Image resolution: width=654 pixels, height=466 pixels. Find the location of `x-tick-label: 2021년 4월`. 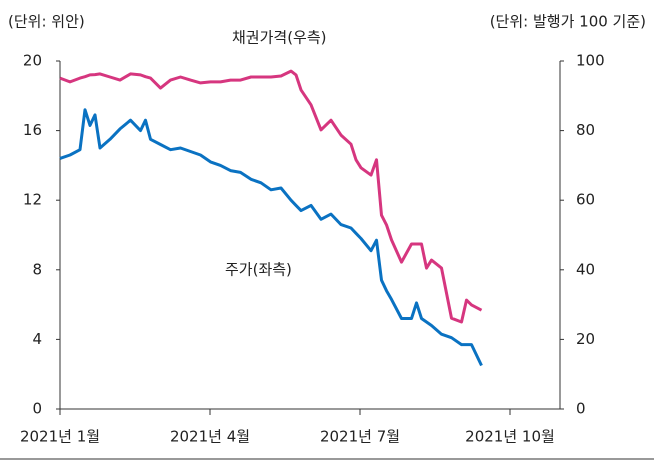

x-tick-label: 2021년 4월 is located at coordinates (210, 437).